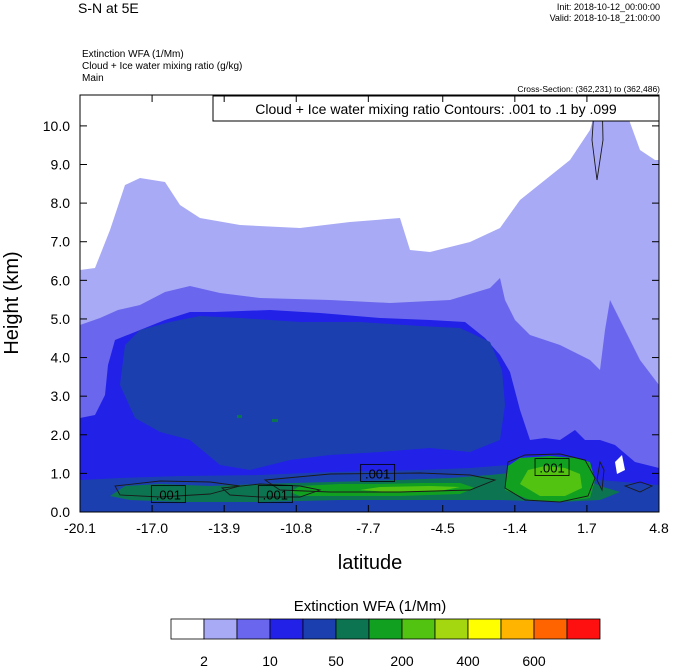  I want to click on y-tick-label: 3.0, so click(61, 396).